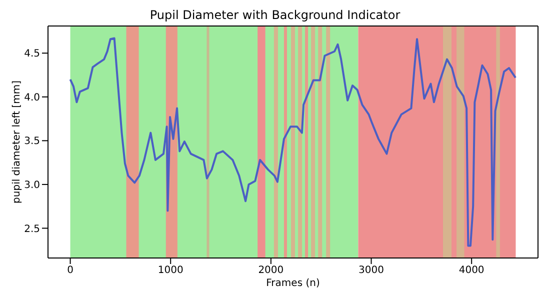  What do you see at coordinates (293, 283) in the screenshot?
I see `x-axis-title: Frames (n)` at bounding box center [293, 283].